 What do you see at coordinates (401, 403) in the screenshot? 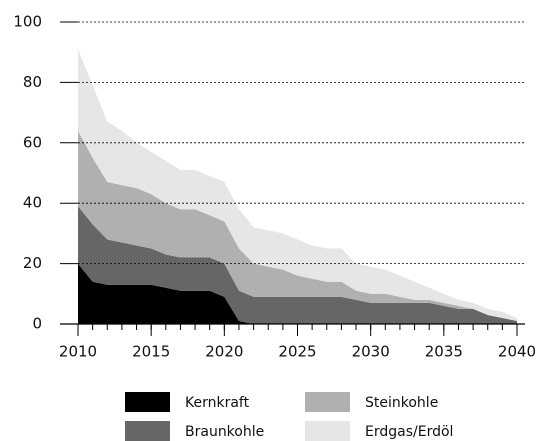
I see `legend-label: Steinkohle` at bounding box center [401, 403].